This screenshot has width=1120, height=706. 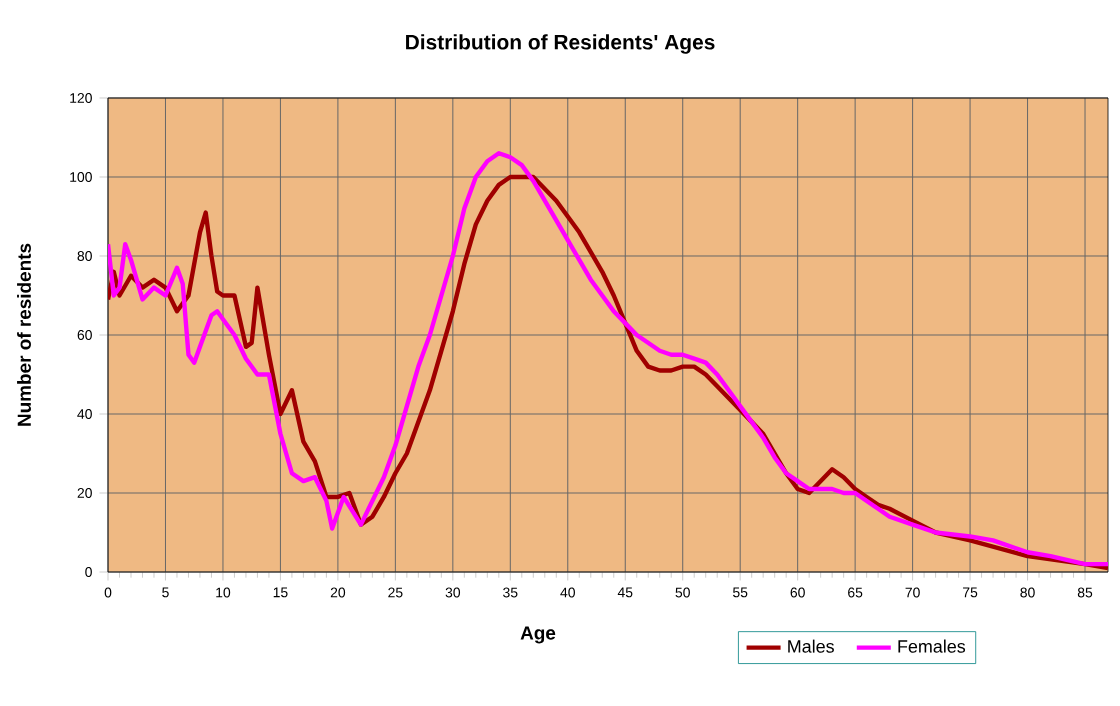 What do you see at coordinates (560, 44) in the screenshot?
I see `chart-title: Distribution of Residents' Ages` at bounding box center [560, 44].